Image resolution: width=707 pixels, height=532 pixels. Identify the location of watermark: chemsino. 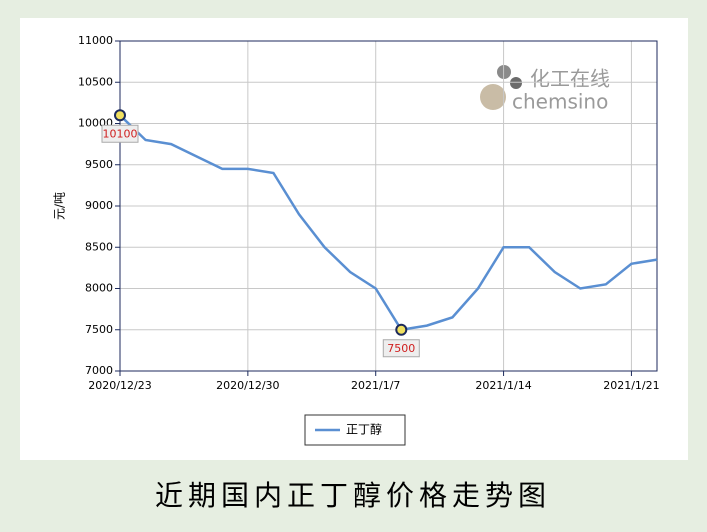
(560, 102).